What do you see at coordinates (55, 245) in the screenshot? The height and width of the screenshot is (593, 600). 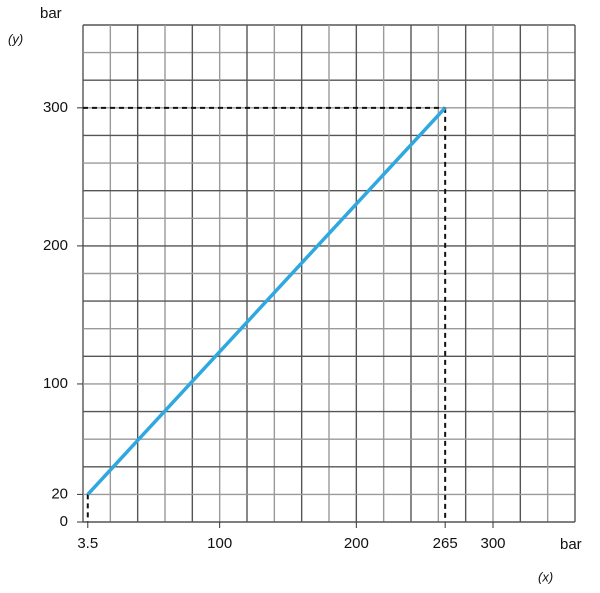 I see `y-tick-label: 200` at bounding box center [55, 245].